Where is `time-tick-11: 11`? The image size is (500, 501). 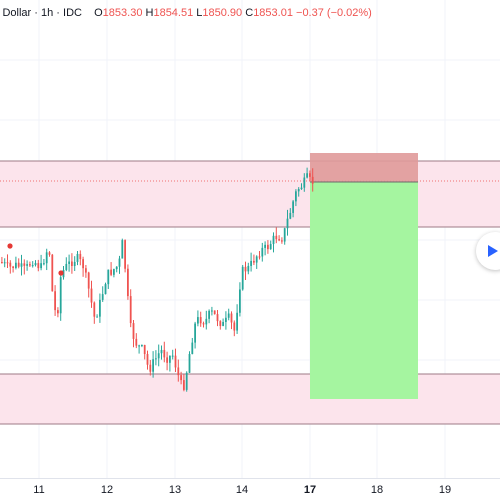
time-tick-11: 11 is located at coordinates (39, 490).